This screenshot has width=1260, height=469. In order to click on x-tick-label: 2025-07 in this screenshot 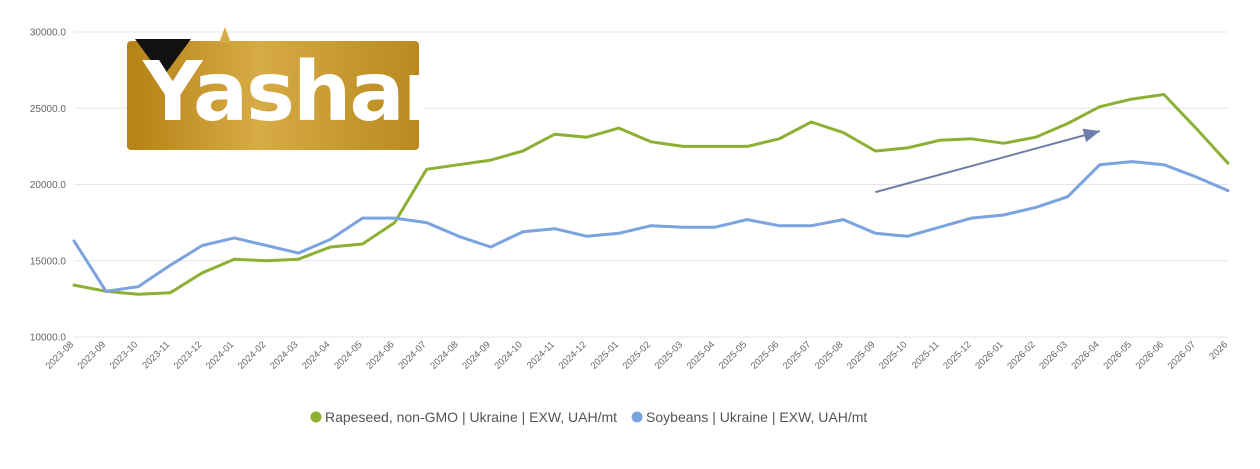, I will do `click(797, 355)`.